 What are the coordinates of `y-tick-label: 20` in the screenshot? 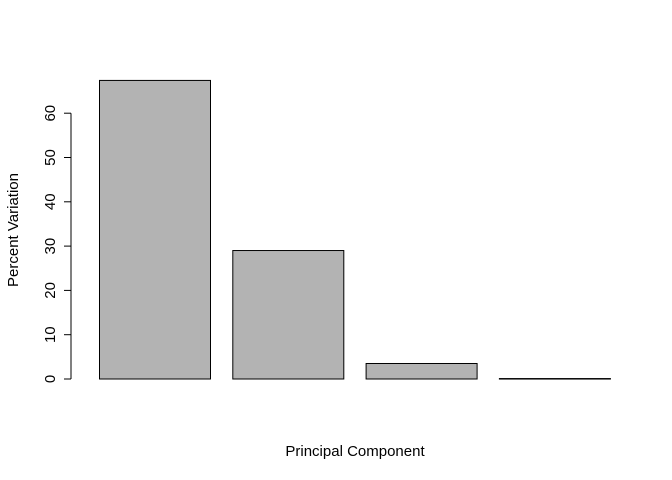 It's located at (50, 290).